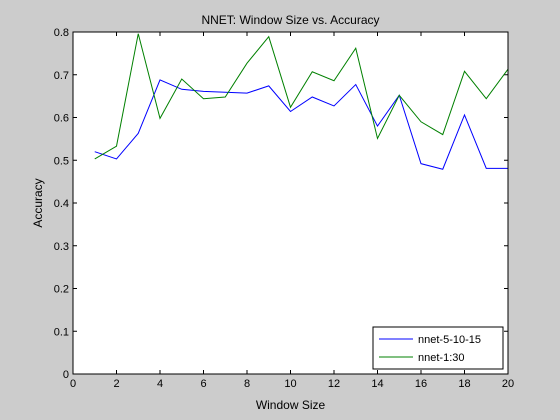 The image size is (560, 420). What do you see at coordinates (61, 119) in the screenshot?
I see `y-tick-label: 0.6` at bounding box center [61, 119].